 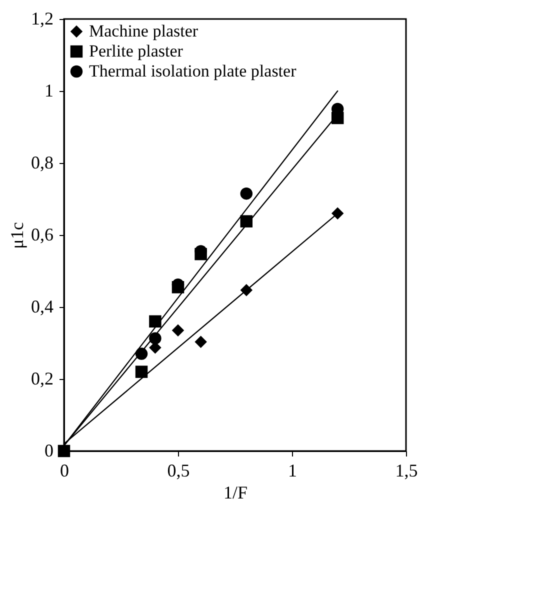 What do you see at coordinates (42, 378) in the screenshot?
I see `y-tick-label: 0,2` at bounding box center [42, 378].